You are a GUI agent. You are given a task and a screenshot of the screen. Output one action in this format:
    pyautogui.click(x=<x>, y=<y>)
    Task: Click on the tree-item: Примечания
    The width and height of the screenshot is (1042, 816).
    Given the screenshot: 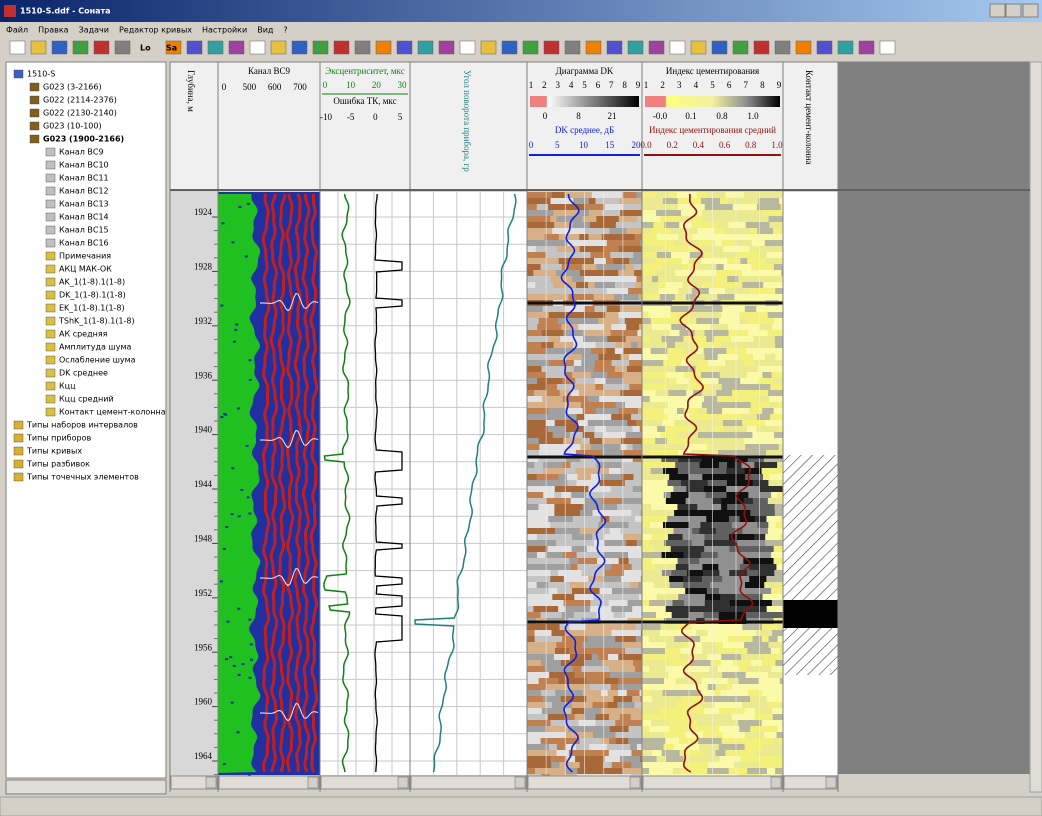 What is the action you would take?
    pyautogui.click(x=85, y=256)
    